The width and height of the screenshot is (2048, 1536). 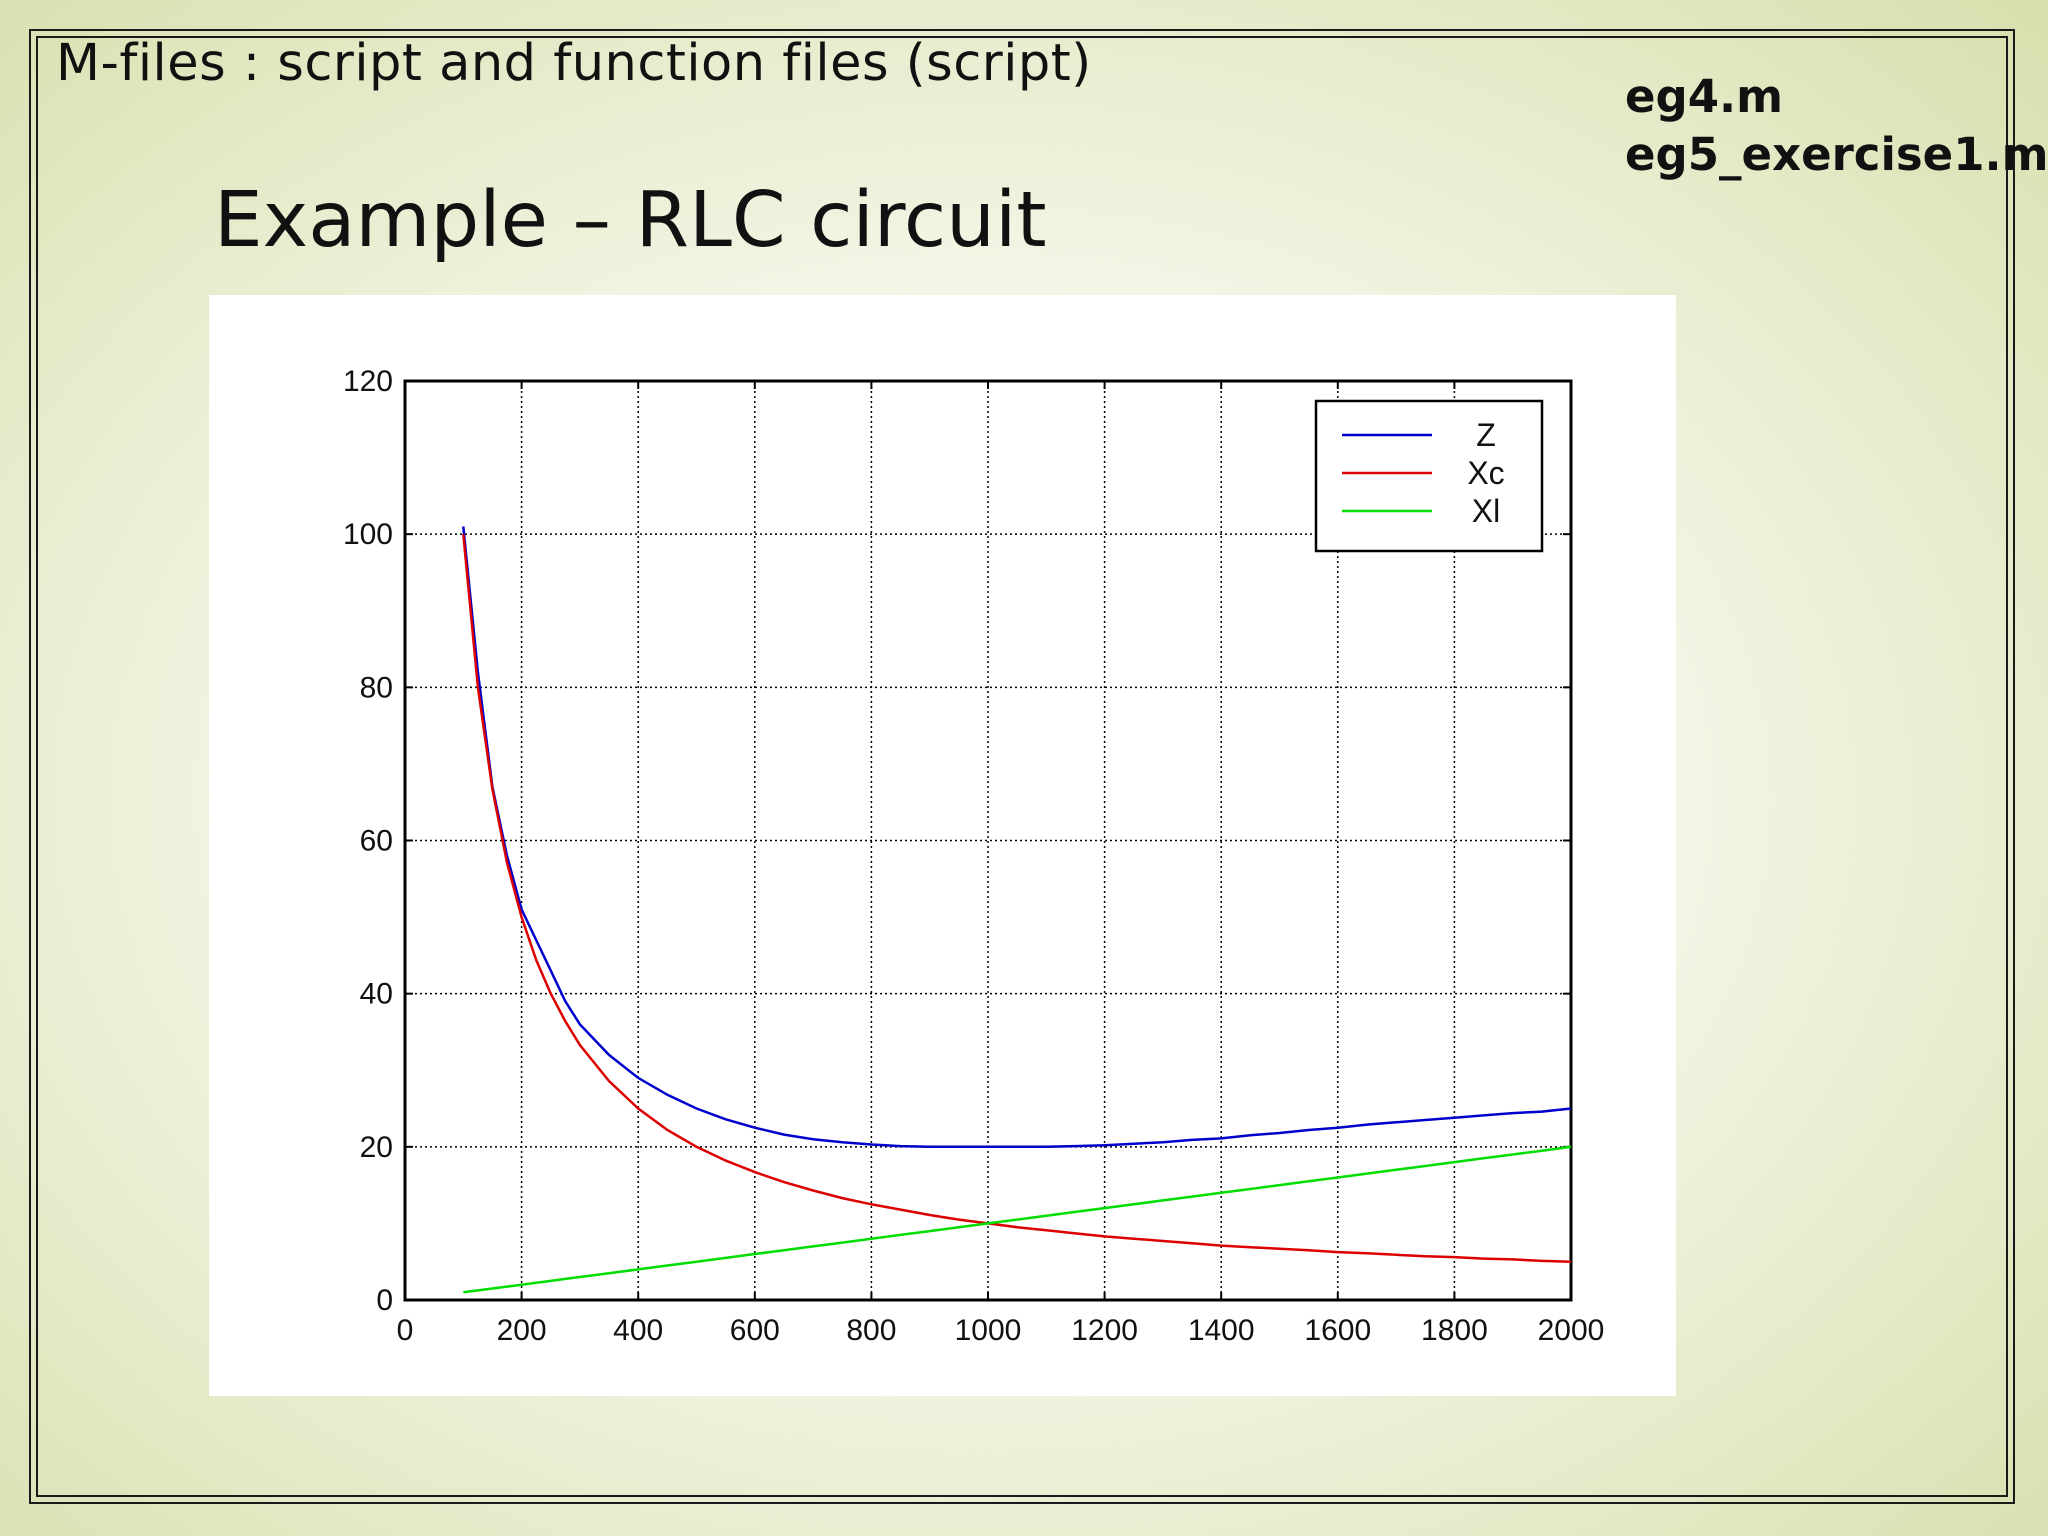 I want to click on x-tick-label: 200, so click(x=522, y=1330).